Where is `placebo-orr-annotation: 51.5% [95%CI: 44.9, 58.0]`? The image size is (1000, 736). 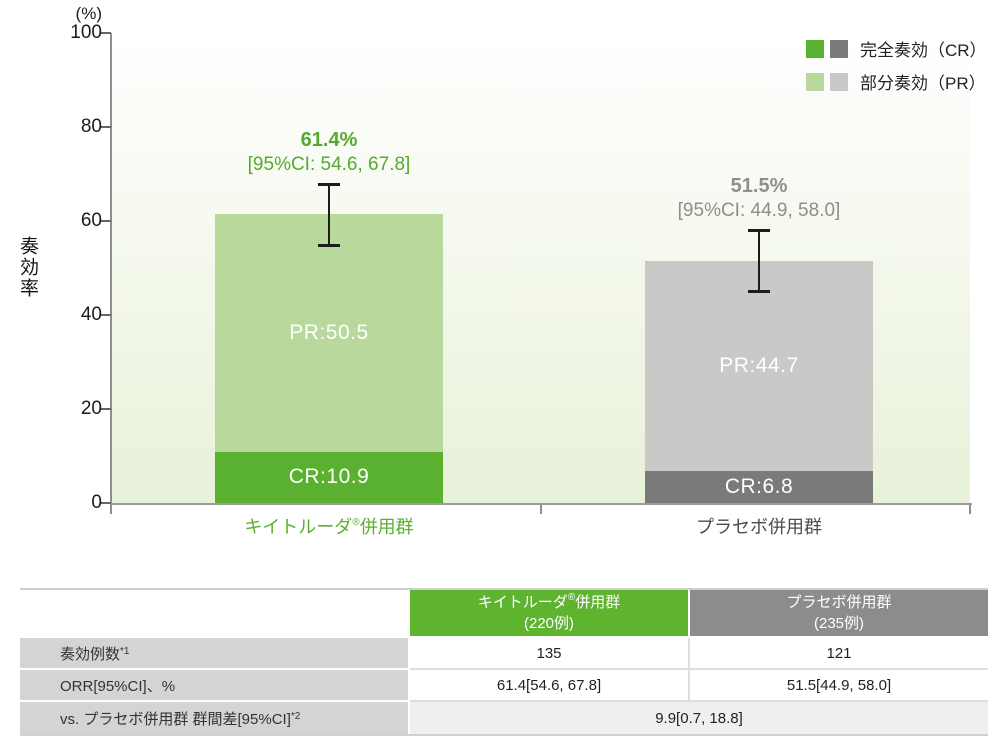
placebo-orr-annotation: 51.5% [95%CI: 44.9, 58.0] is located at coordinates (759, 198).